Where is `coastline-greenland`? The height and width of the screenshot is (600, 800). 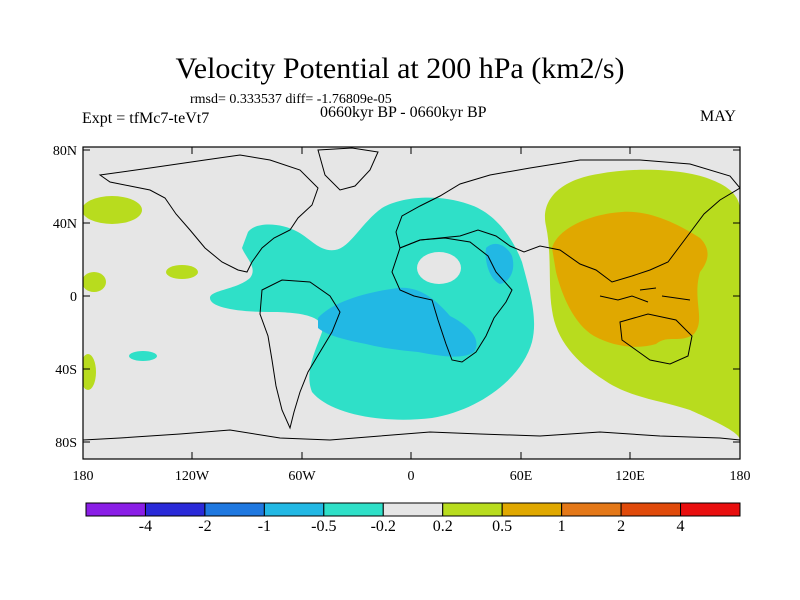
coastline-greenland is located at coordinates (348, 169).